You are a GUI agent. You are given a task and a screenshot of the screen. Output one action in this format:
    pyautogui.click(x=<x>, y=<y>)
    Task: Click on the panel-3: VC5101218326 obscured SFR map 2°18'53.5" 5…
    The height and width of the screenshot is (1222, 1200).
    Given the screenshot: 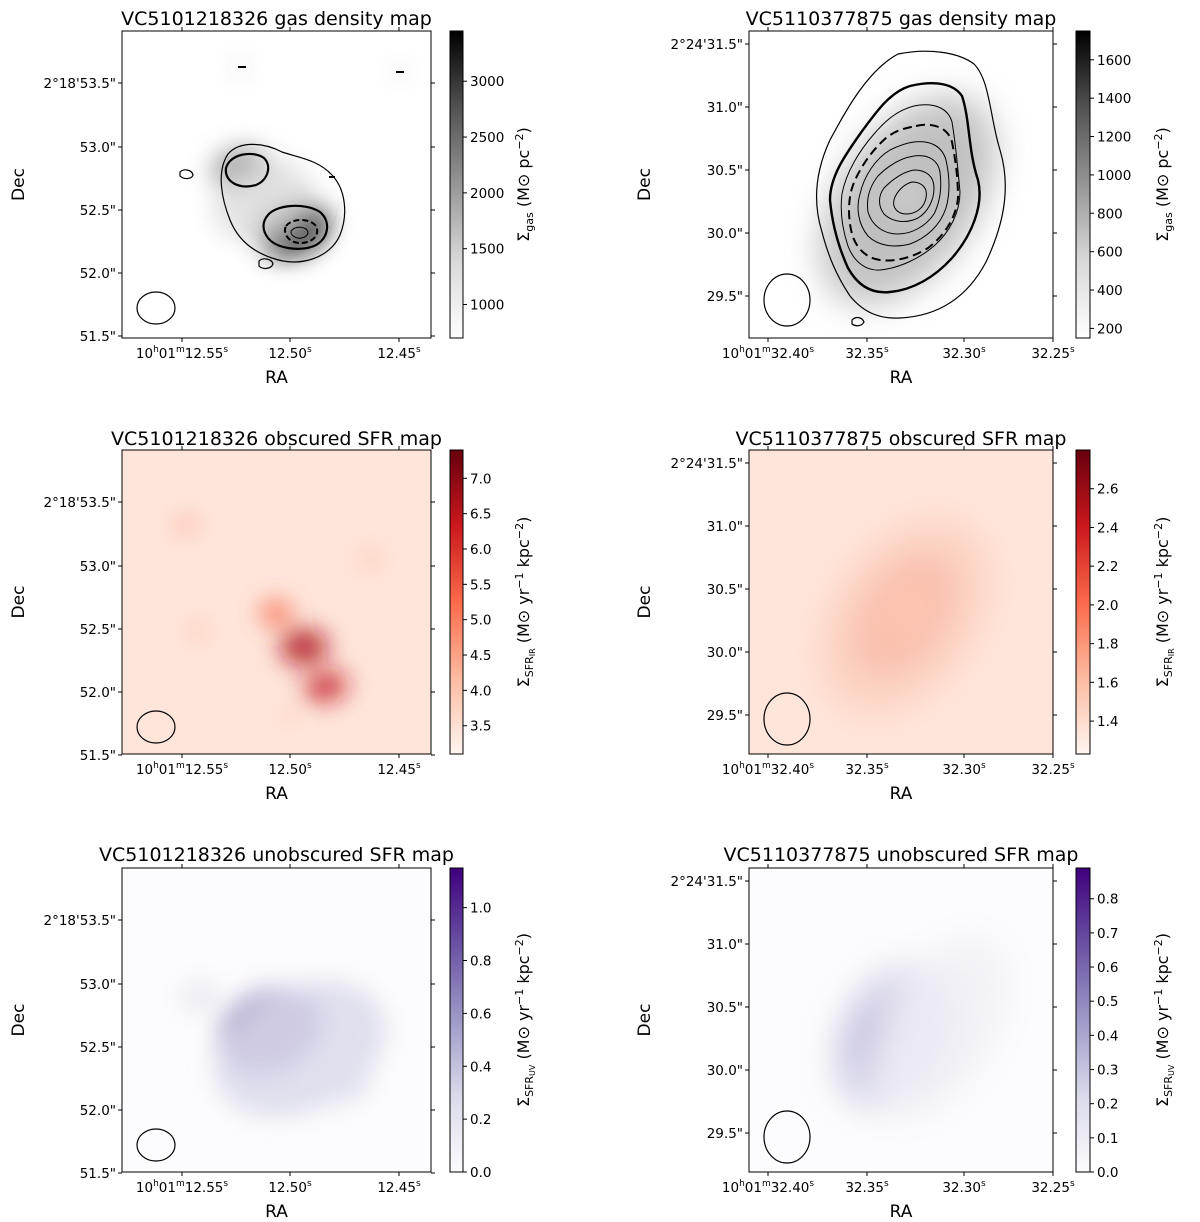 What is the action you would take?
    pyautogui.click(x=273, y=616)
    